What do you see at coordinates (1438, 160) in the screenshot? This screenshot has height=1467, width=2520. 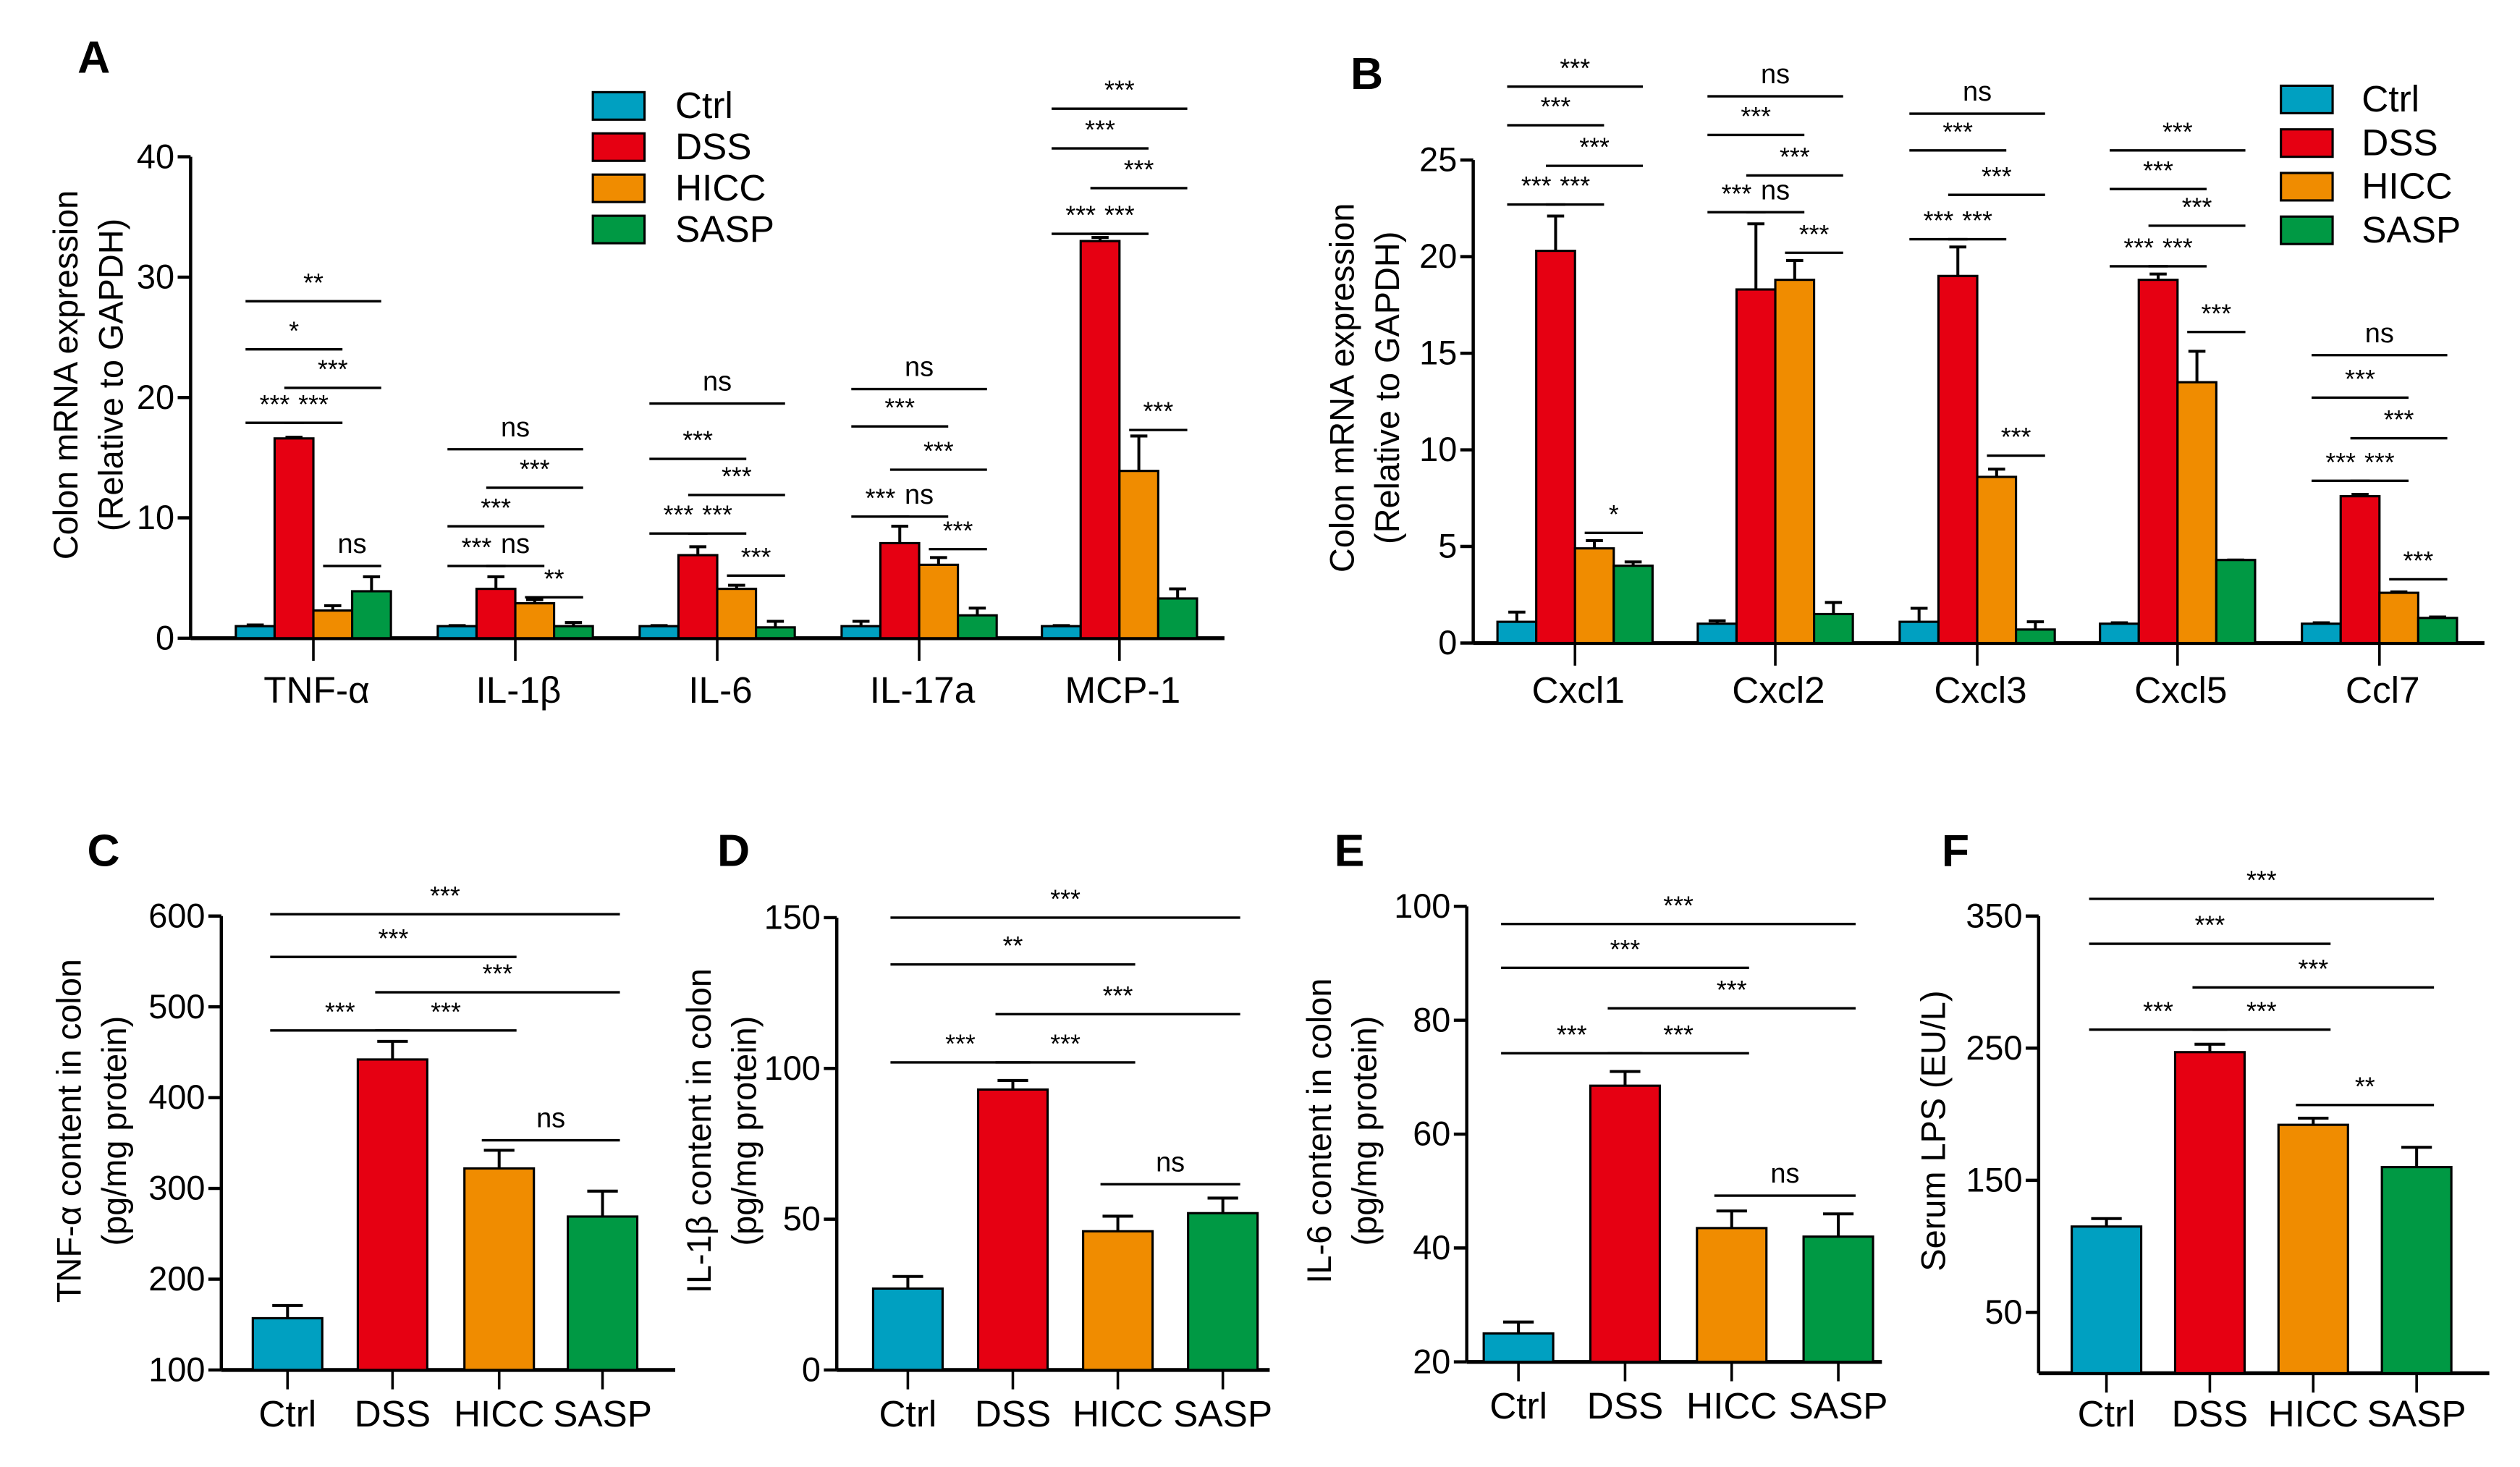 I see `y-tick-label: 25` at bounding box center [1438, 160].